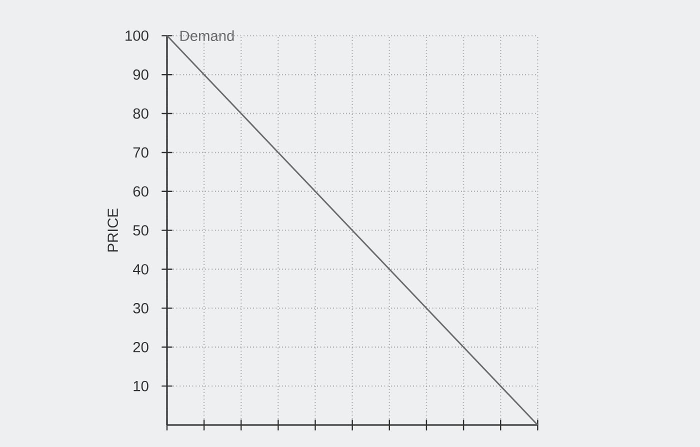 The height and width of the screenshot is (447, 700). What do you see at coordinates (113, 230) in the screenshot?
I see `y-axis-title: PRICE` at bounding box center [113, 230].